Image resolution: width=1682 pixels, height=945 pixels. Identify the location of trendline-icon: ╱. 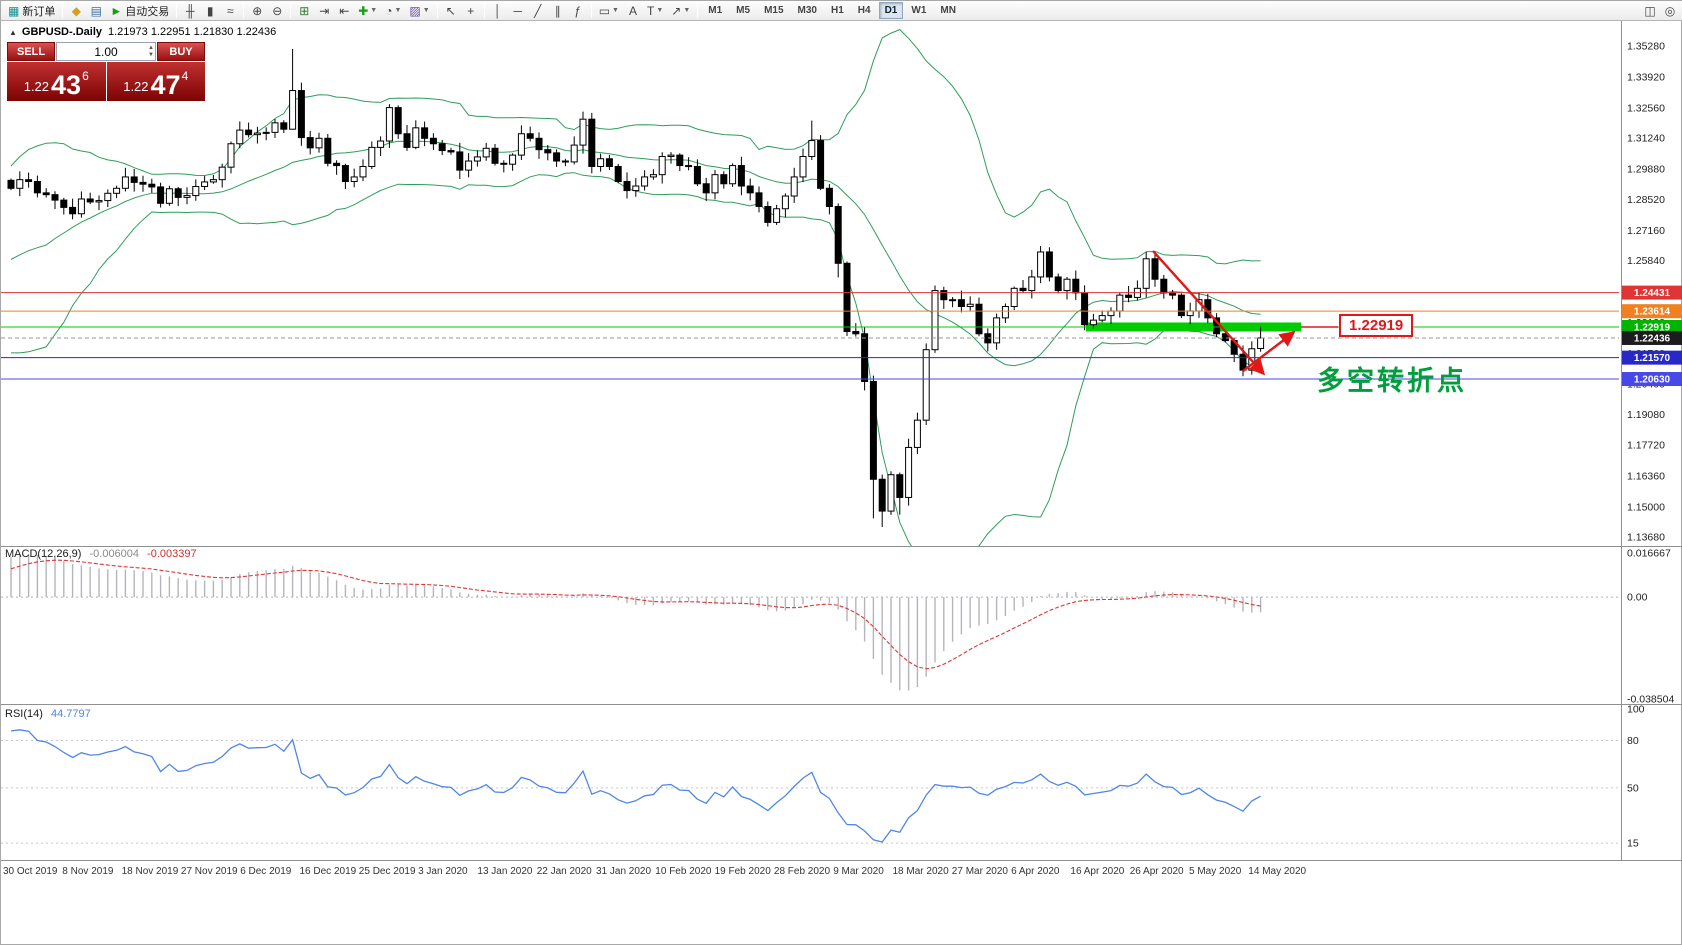
(538, 11).